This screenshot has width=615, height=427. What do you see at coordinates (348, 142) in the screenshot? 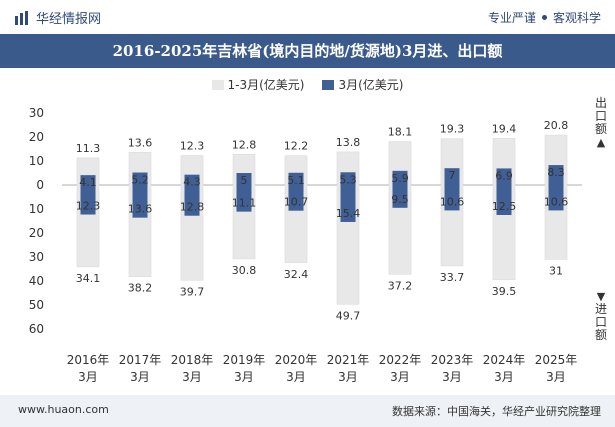
I see `data-label-ytd-export: 13.8` at bounding box center [348, 142].